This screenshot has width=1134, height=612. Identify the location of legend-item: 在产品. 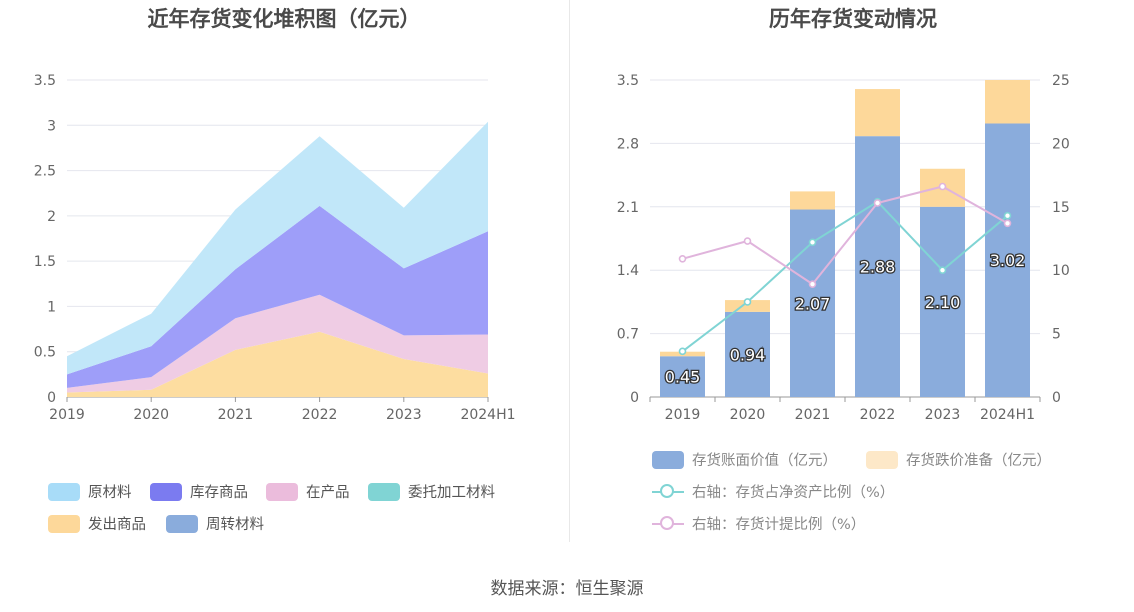
(308, 491).